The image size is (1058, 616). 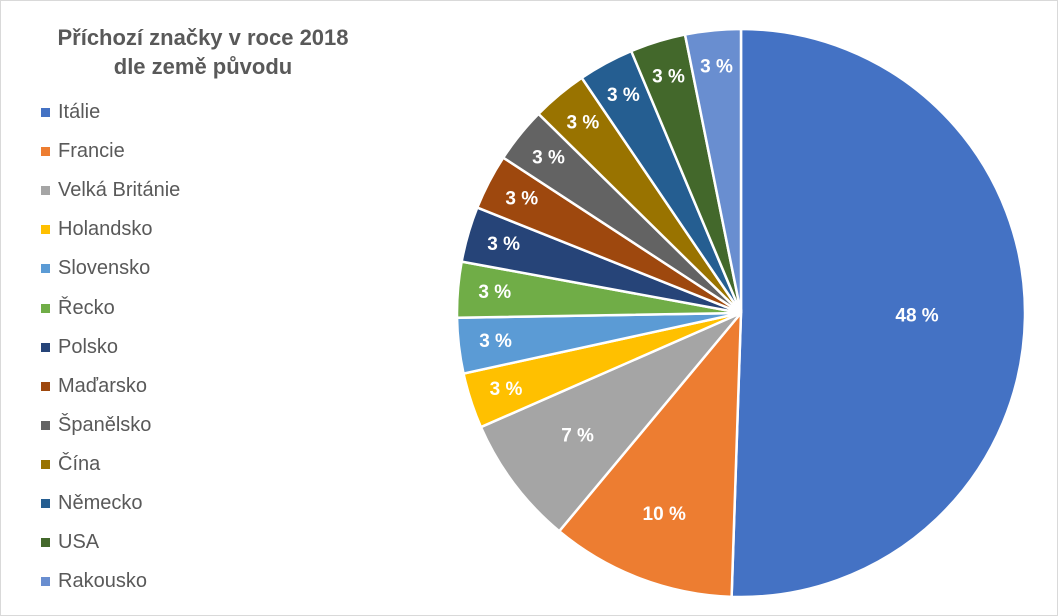 I want to click on legend-item: Holandsko, so click(x=110, y=229).